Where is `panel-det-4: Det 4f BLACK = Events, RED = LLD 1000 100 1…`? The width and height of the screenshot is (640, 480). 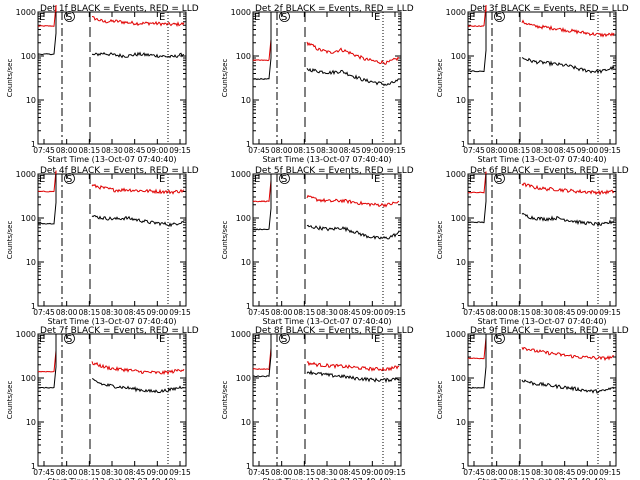
panel-det-4: Det 4f BLACK = Events, RED = LLD 1000 100 1… is located at coordinates (102, 246).